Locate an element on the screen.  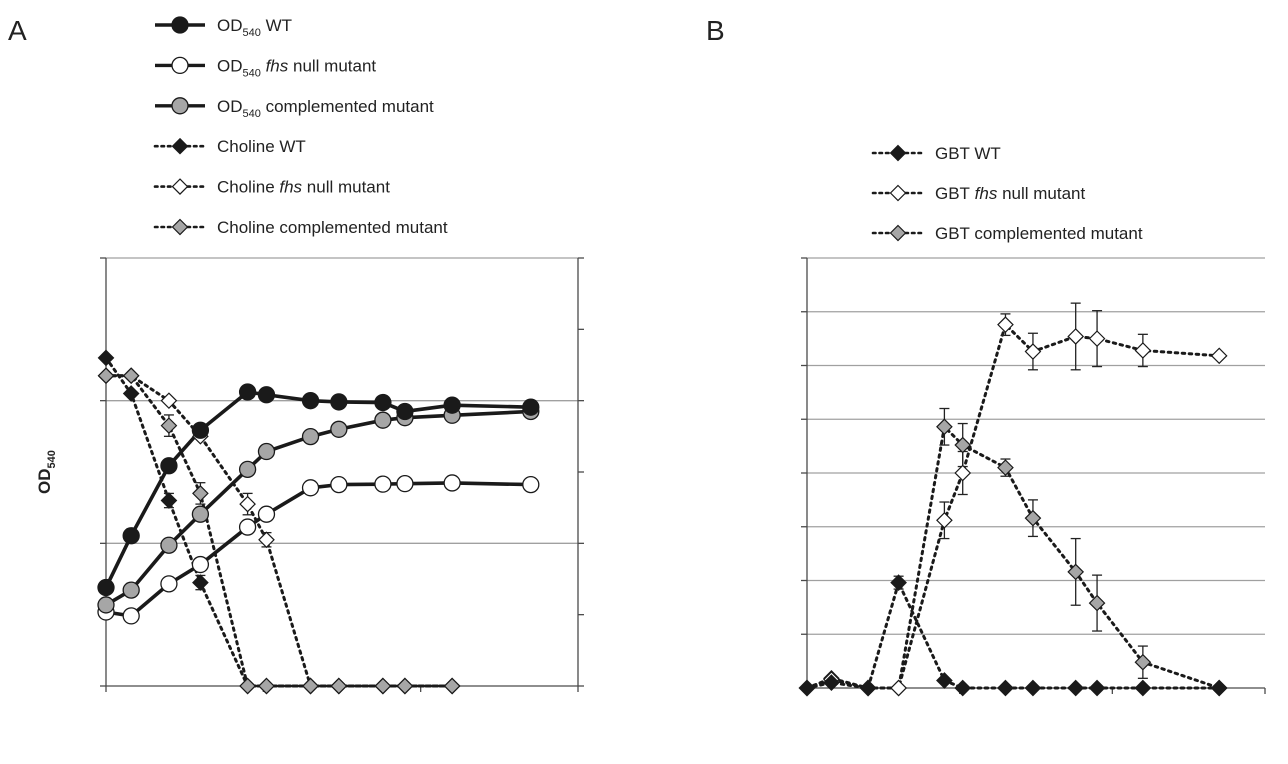
legend-label: Choline fhs null mutant is located at coordinates (303, 187).